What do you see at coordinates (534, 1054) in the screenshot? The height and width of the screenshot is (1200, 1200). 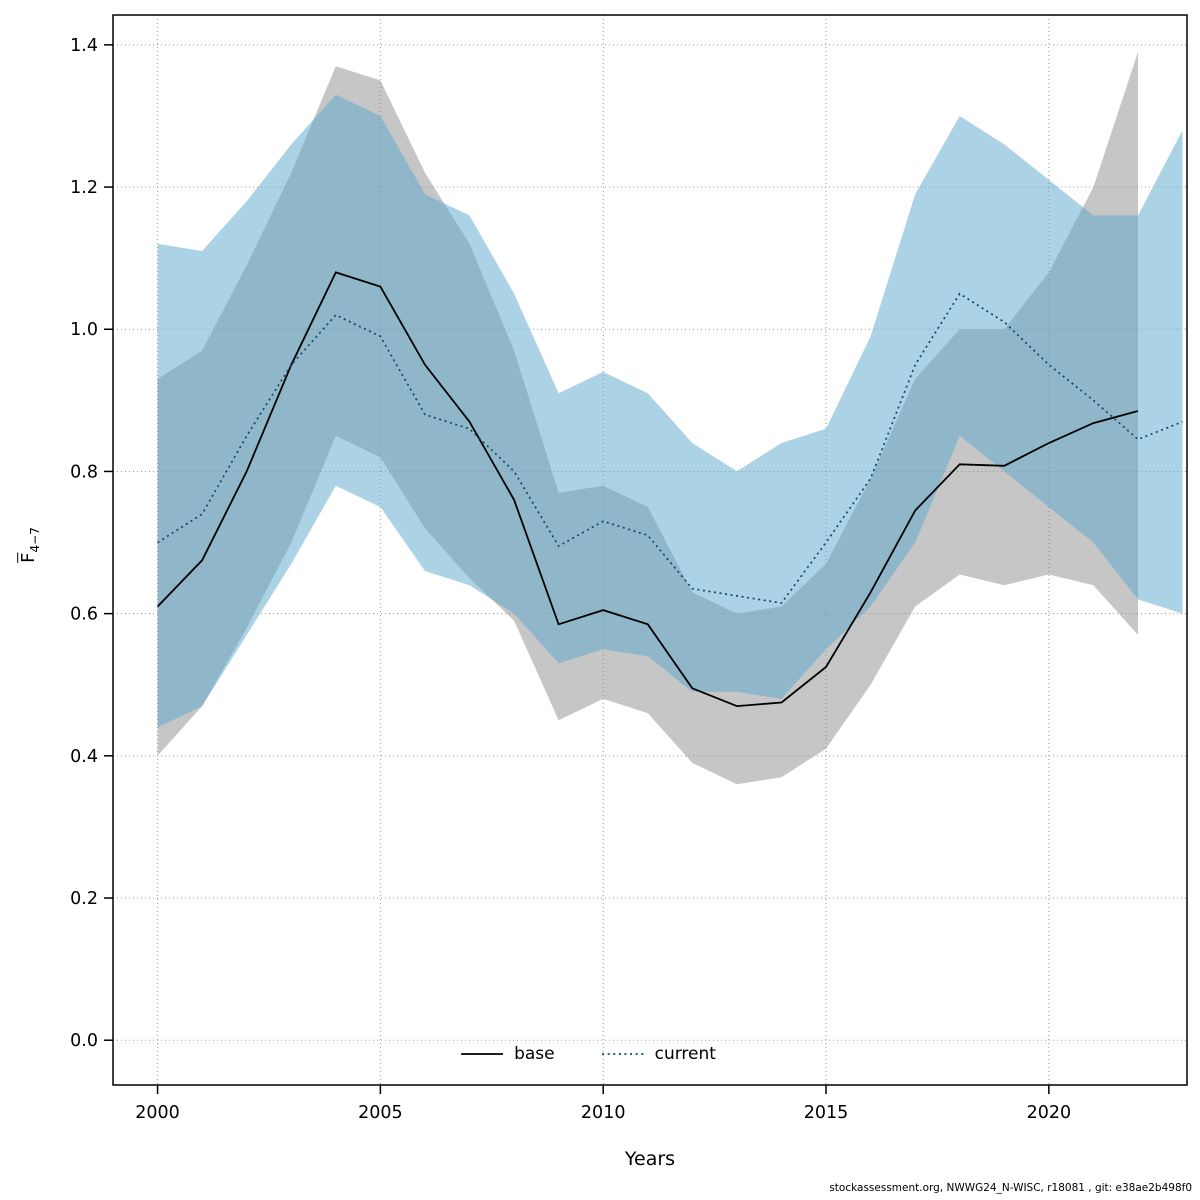 I see `legend-label-base: base` at bounding box center [534, 1054].